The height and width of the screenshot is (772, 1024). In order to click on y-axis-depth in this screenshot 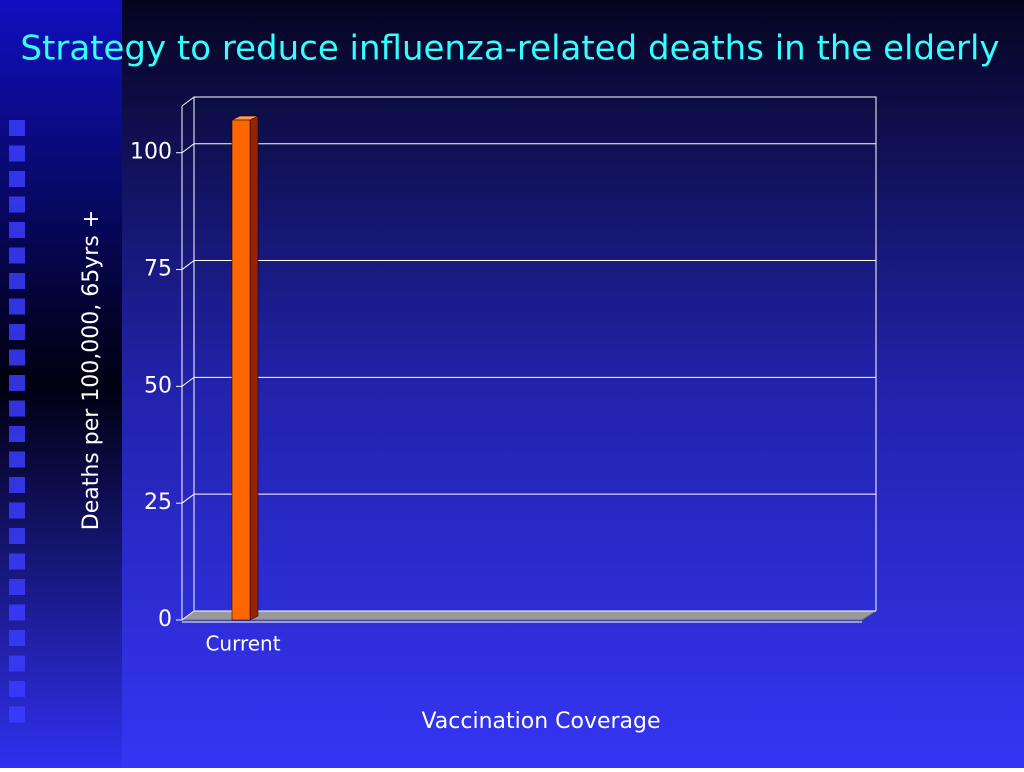, I will do `click(188, 101)`.